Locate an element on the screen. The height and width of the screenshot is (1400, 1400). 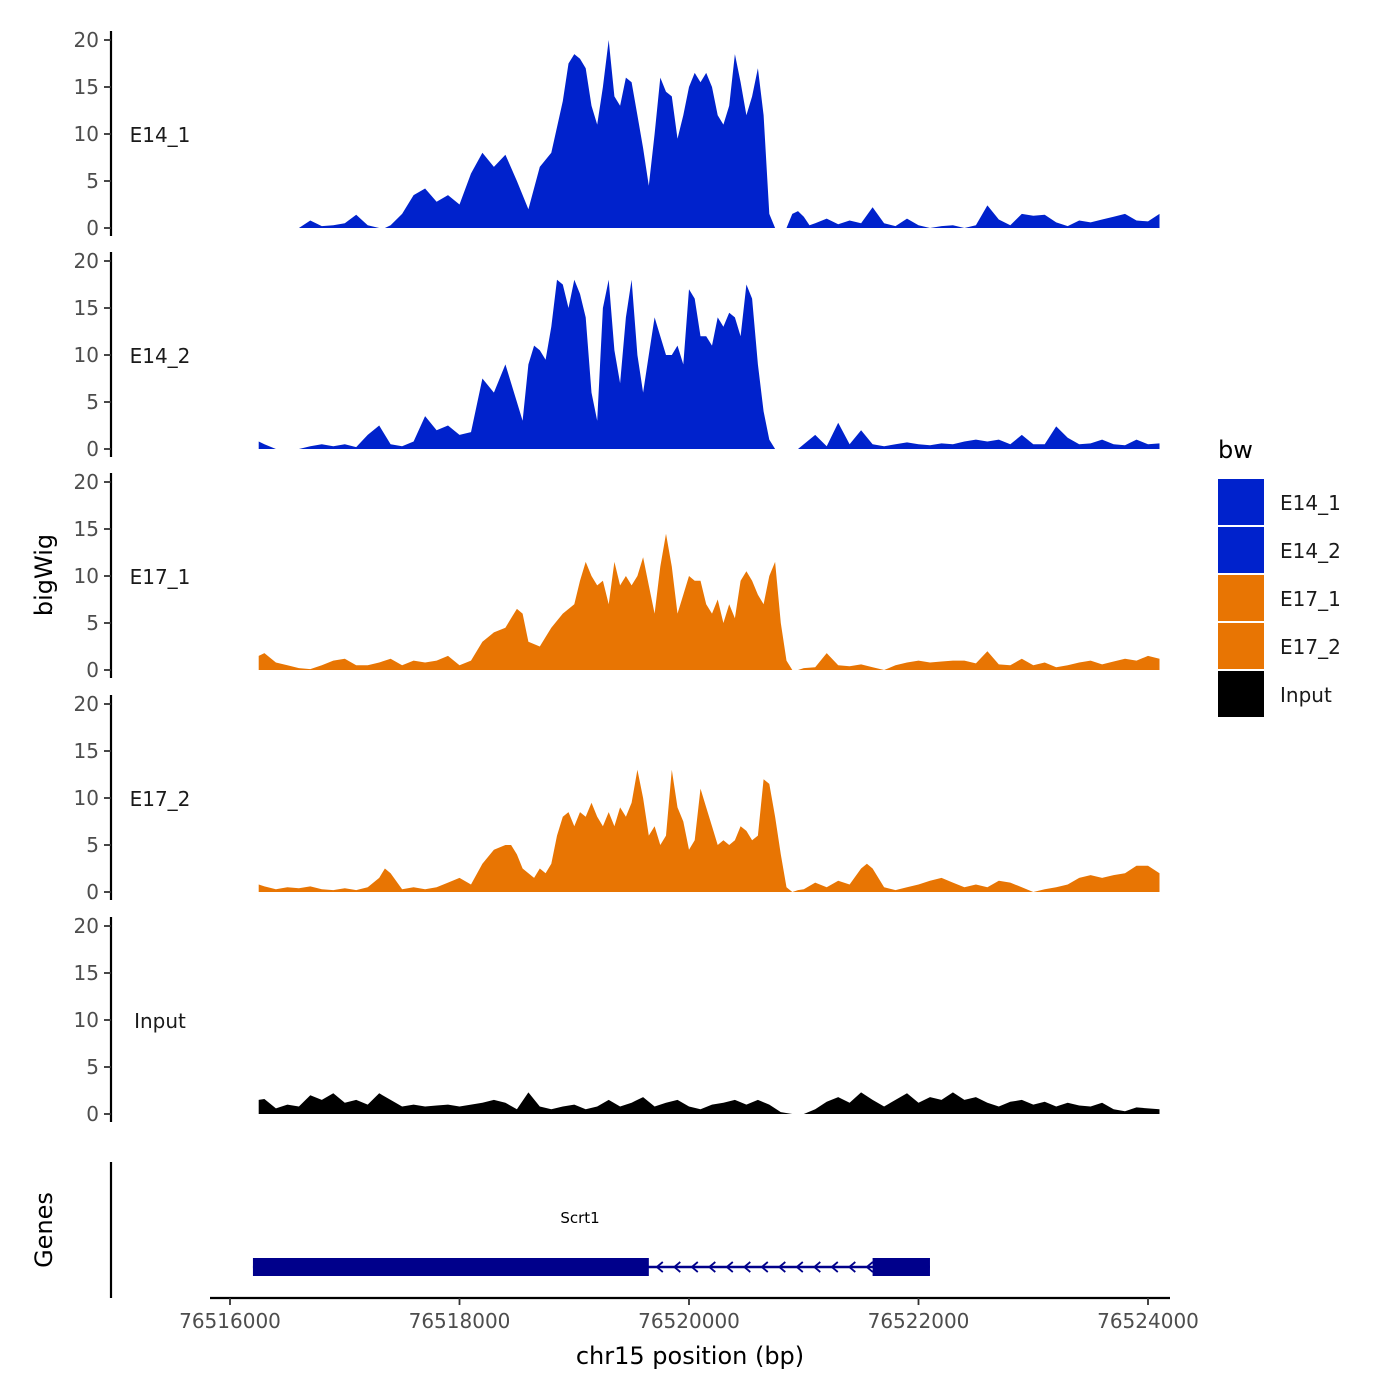
gene-track: Scrt1 is located at coordinates (519, 1230).